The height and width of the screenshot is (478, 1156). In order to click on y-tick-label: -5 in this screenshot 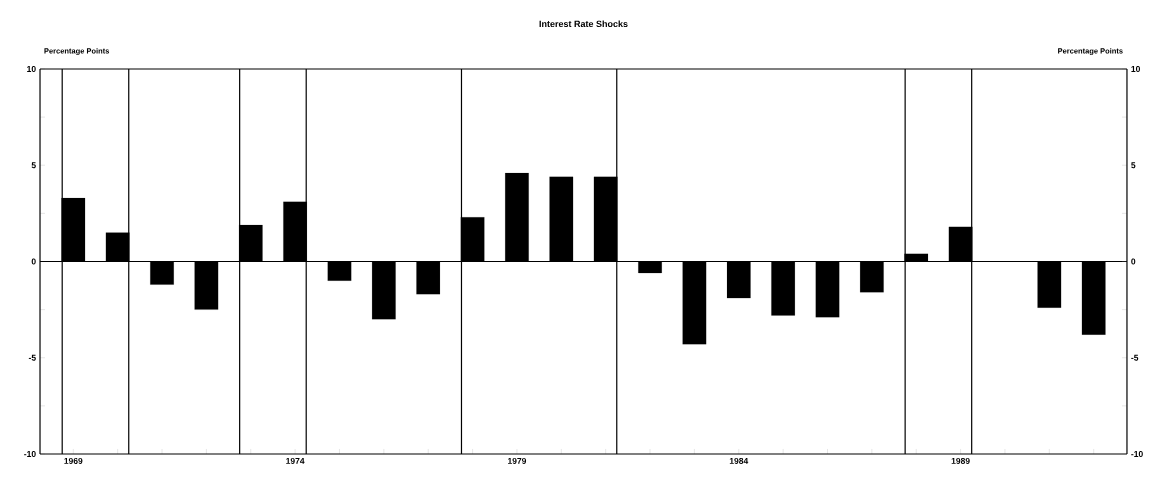, I will do `click(32, 357)`.